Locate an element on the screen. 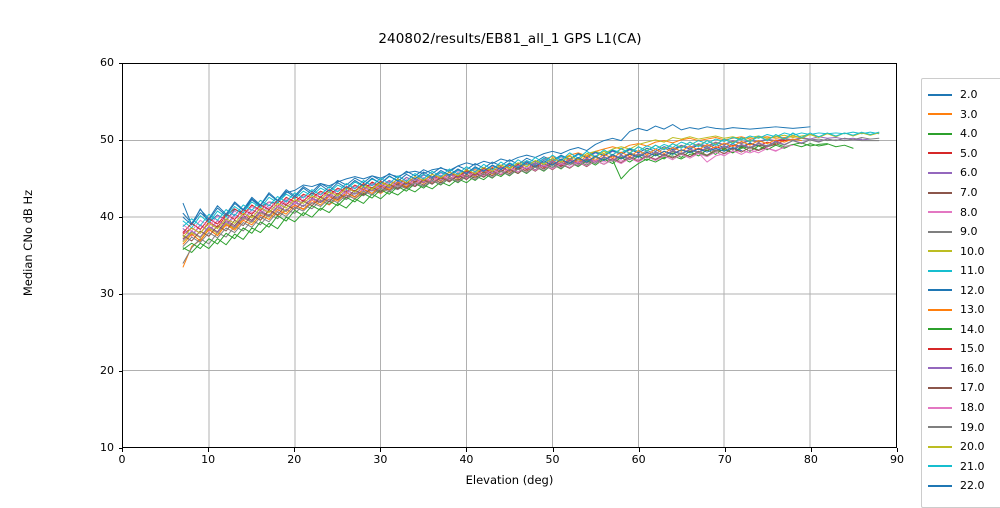  x-tick-label: 90 is located at coordinates (897, 459).